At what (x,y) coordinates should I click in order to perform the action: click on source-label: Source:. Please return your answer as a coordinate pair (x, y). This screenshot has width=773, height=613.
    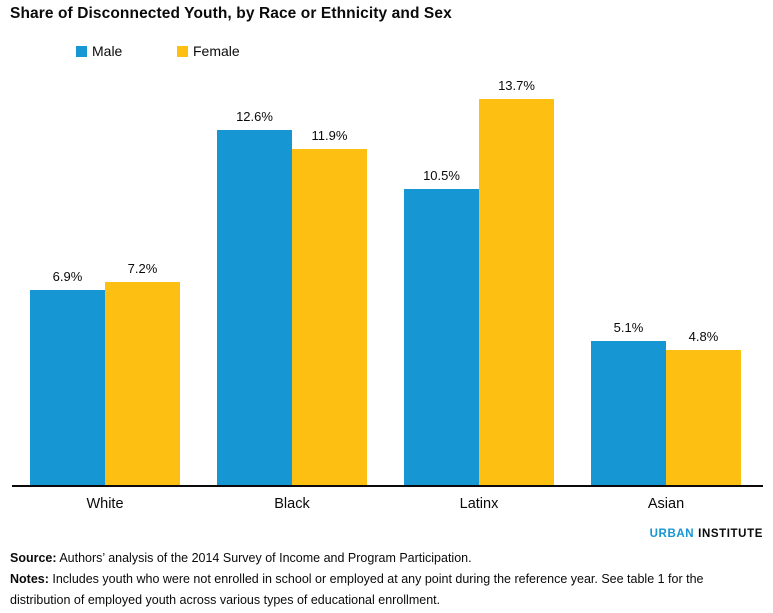
    Looking at the image, I should click on (33, 558).